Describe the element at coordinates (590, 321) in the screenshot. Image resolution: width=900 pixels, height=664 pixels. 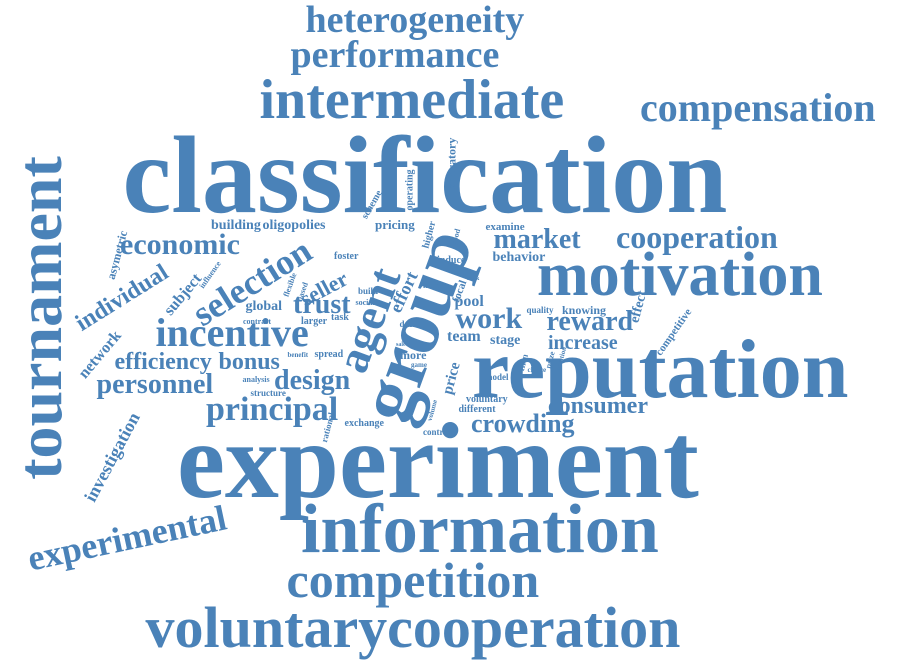
I see `word-reward: reward` at that location.